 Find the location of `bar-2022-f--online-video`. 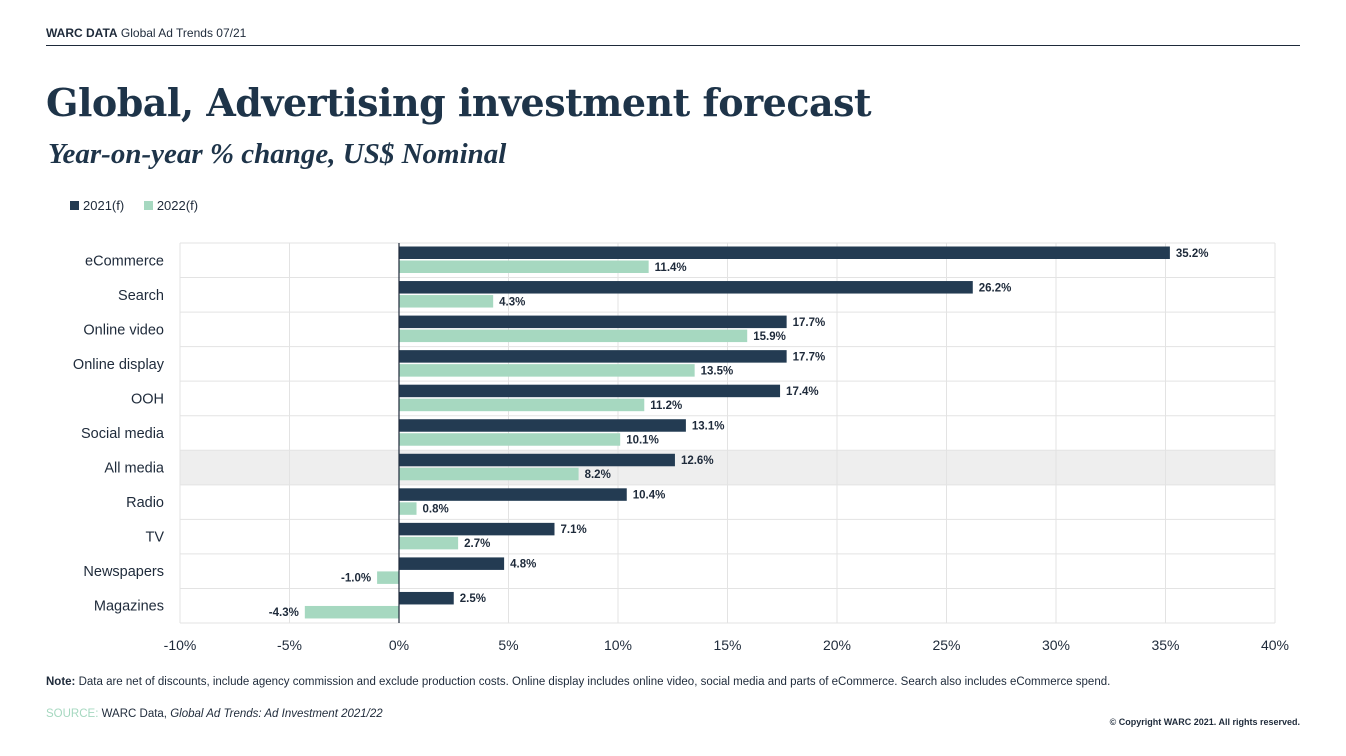

bar-2022-f--online-video is located at coordinates (573, 336).